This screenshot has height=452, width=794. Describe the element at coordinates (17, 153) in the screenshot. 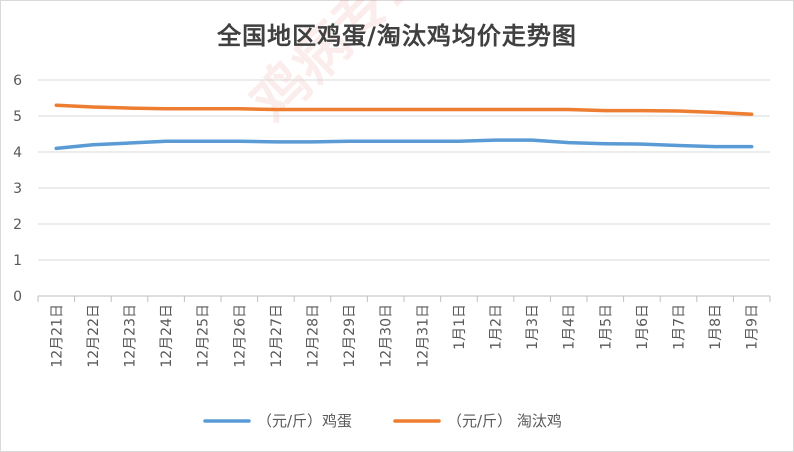

I see `y-tick-label: 4` at that location.